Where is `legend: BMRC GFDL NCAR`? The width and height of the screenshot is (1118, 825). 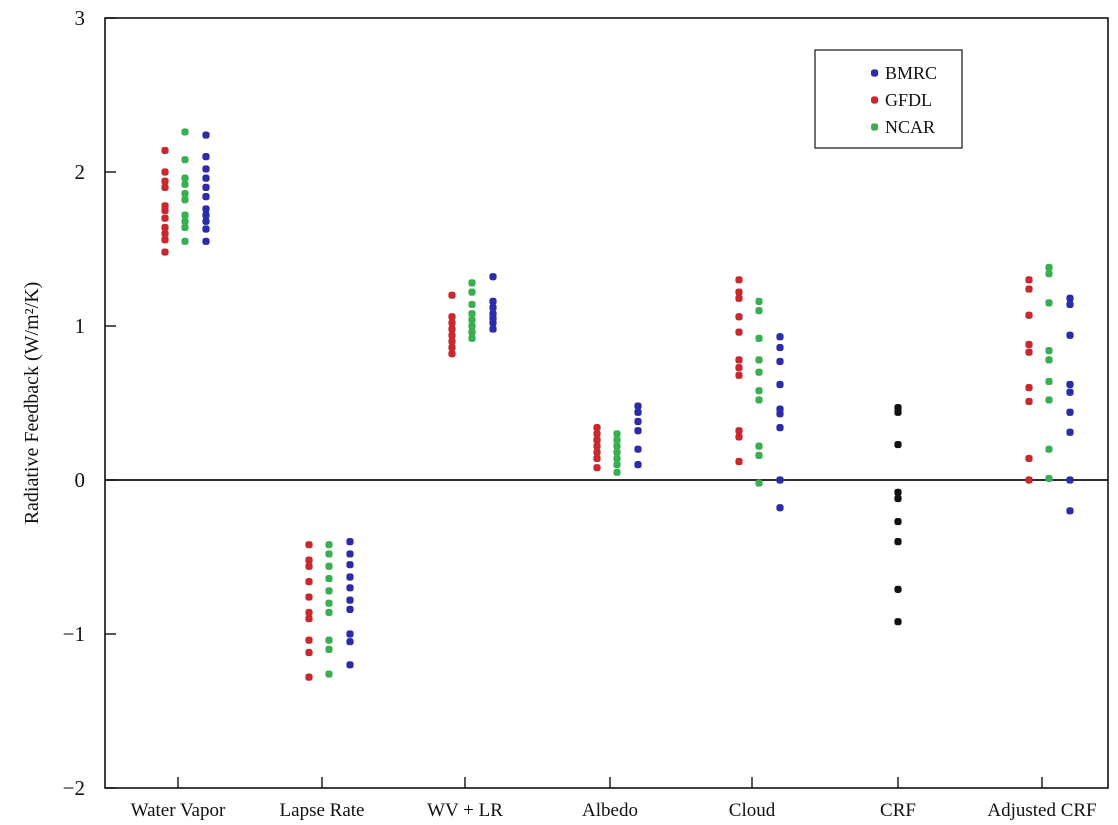 legend: BMRC GFDL NCAR is located at coordinates (888, 99).